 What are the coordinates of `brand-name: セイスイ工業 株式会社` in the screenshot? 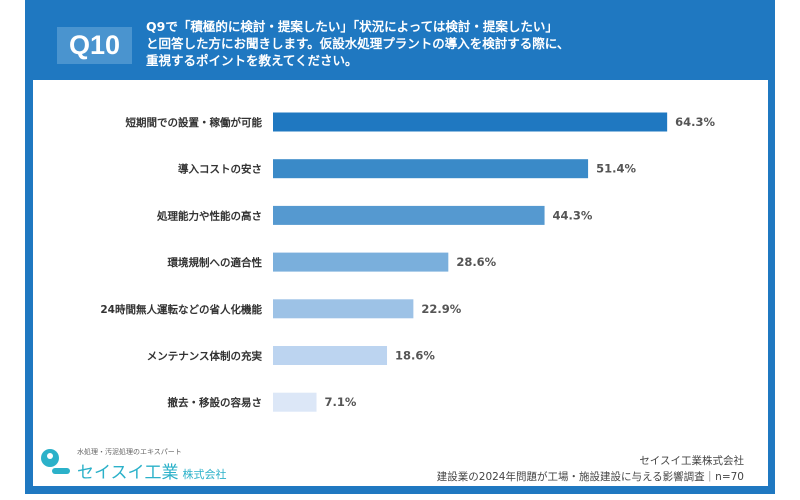 It's located at (152, 470).